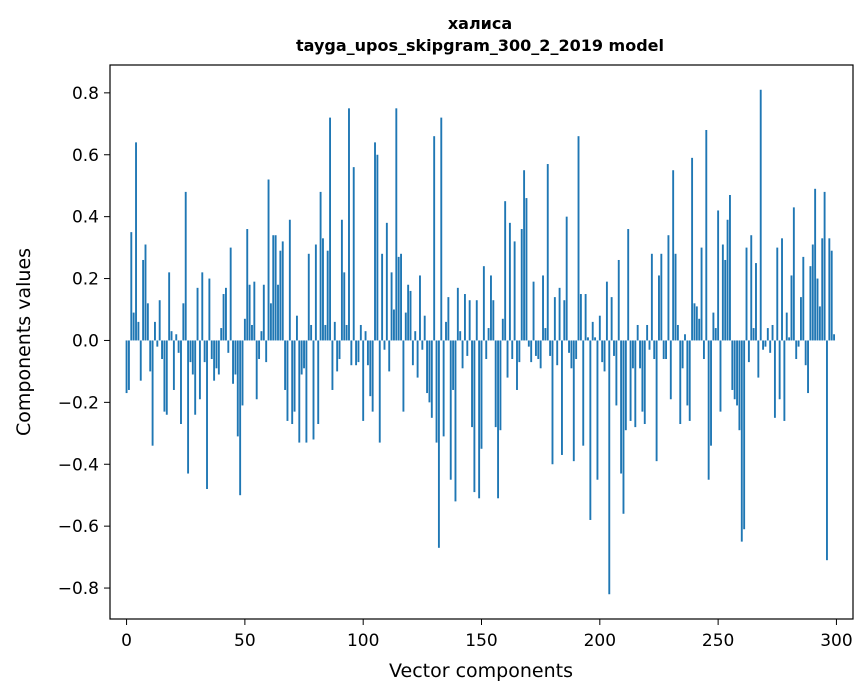  Describe the element at coordinates (481, 671) in the screenshot. I see `x-axis-label: Vector components` at that location.